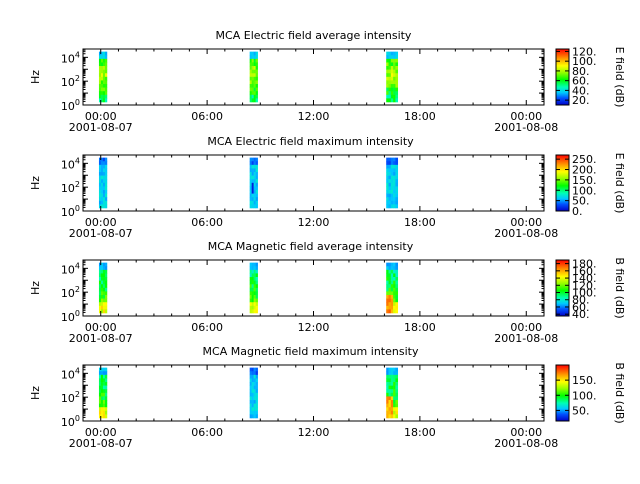 The height and width of the screenshot is (484, 640). Describe the element at coordinates (313, 393) in the screenshot. I see `plot-frame` at that location.